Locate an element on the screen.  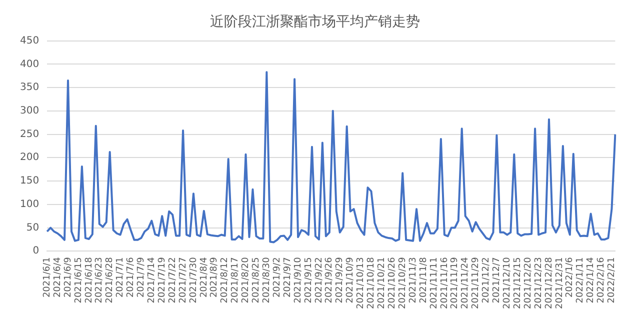
x-tick-label: 2021/7/22 is located at coordinates (173, 280).